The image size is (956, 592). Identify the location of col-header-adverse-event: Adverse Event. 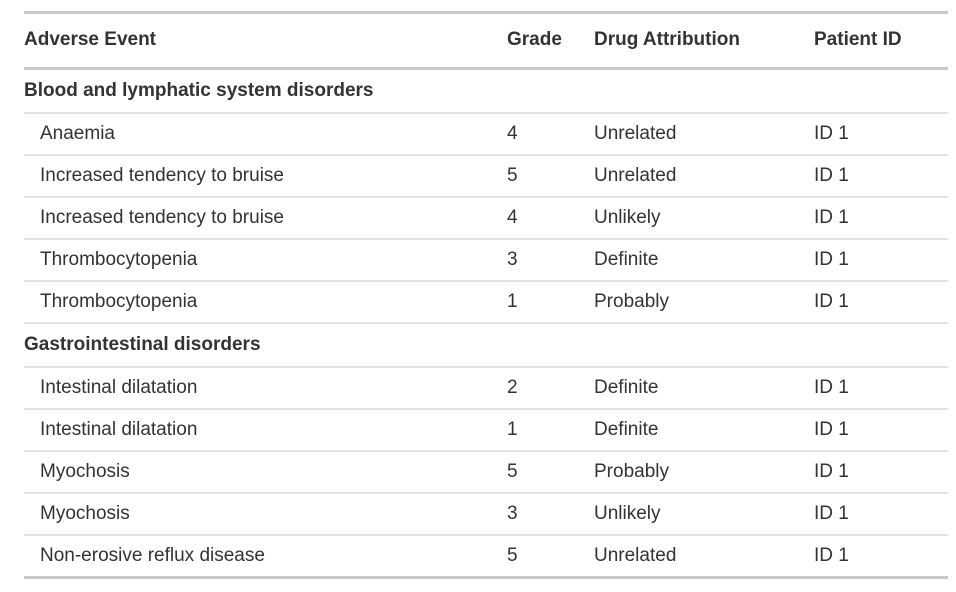
(265, 40).